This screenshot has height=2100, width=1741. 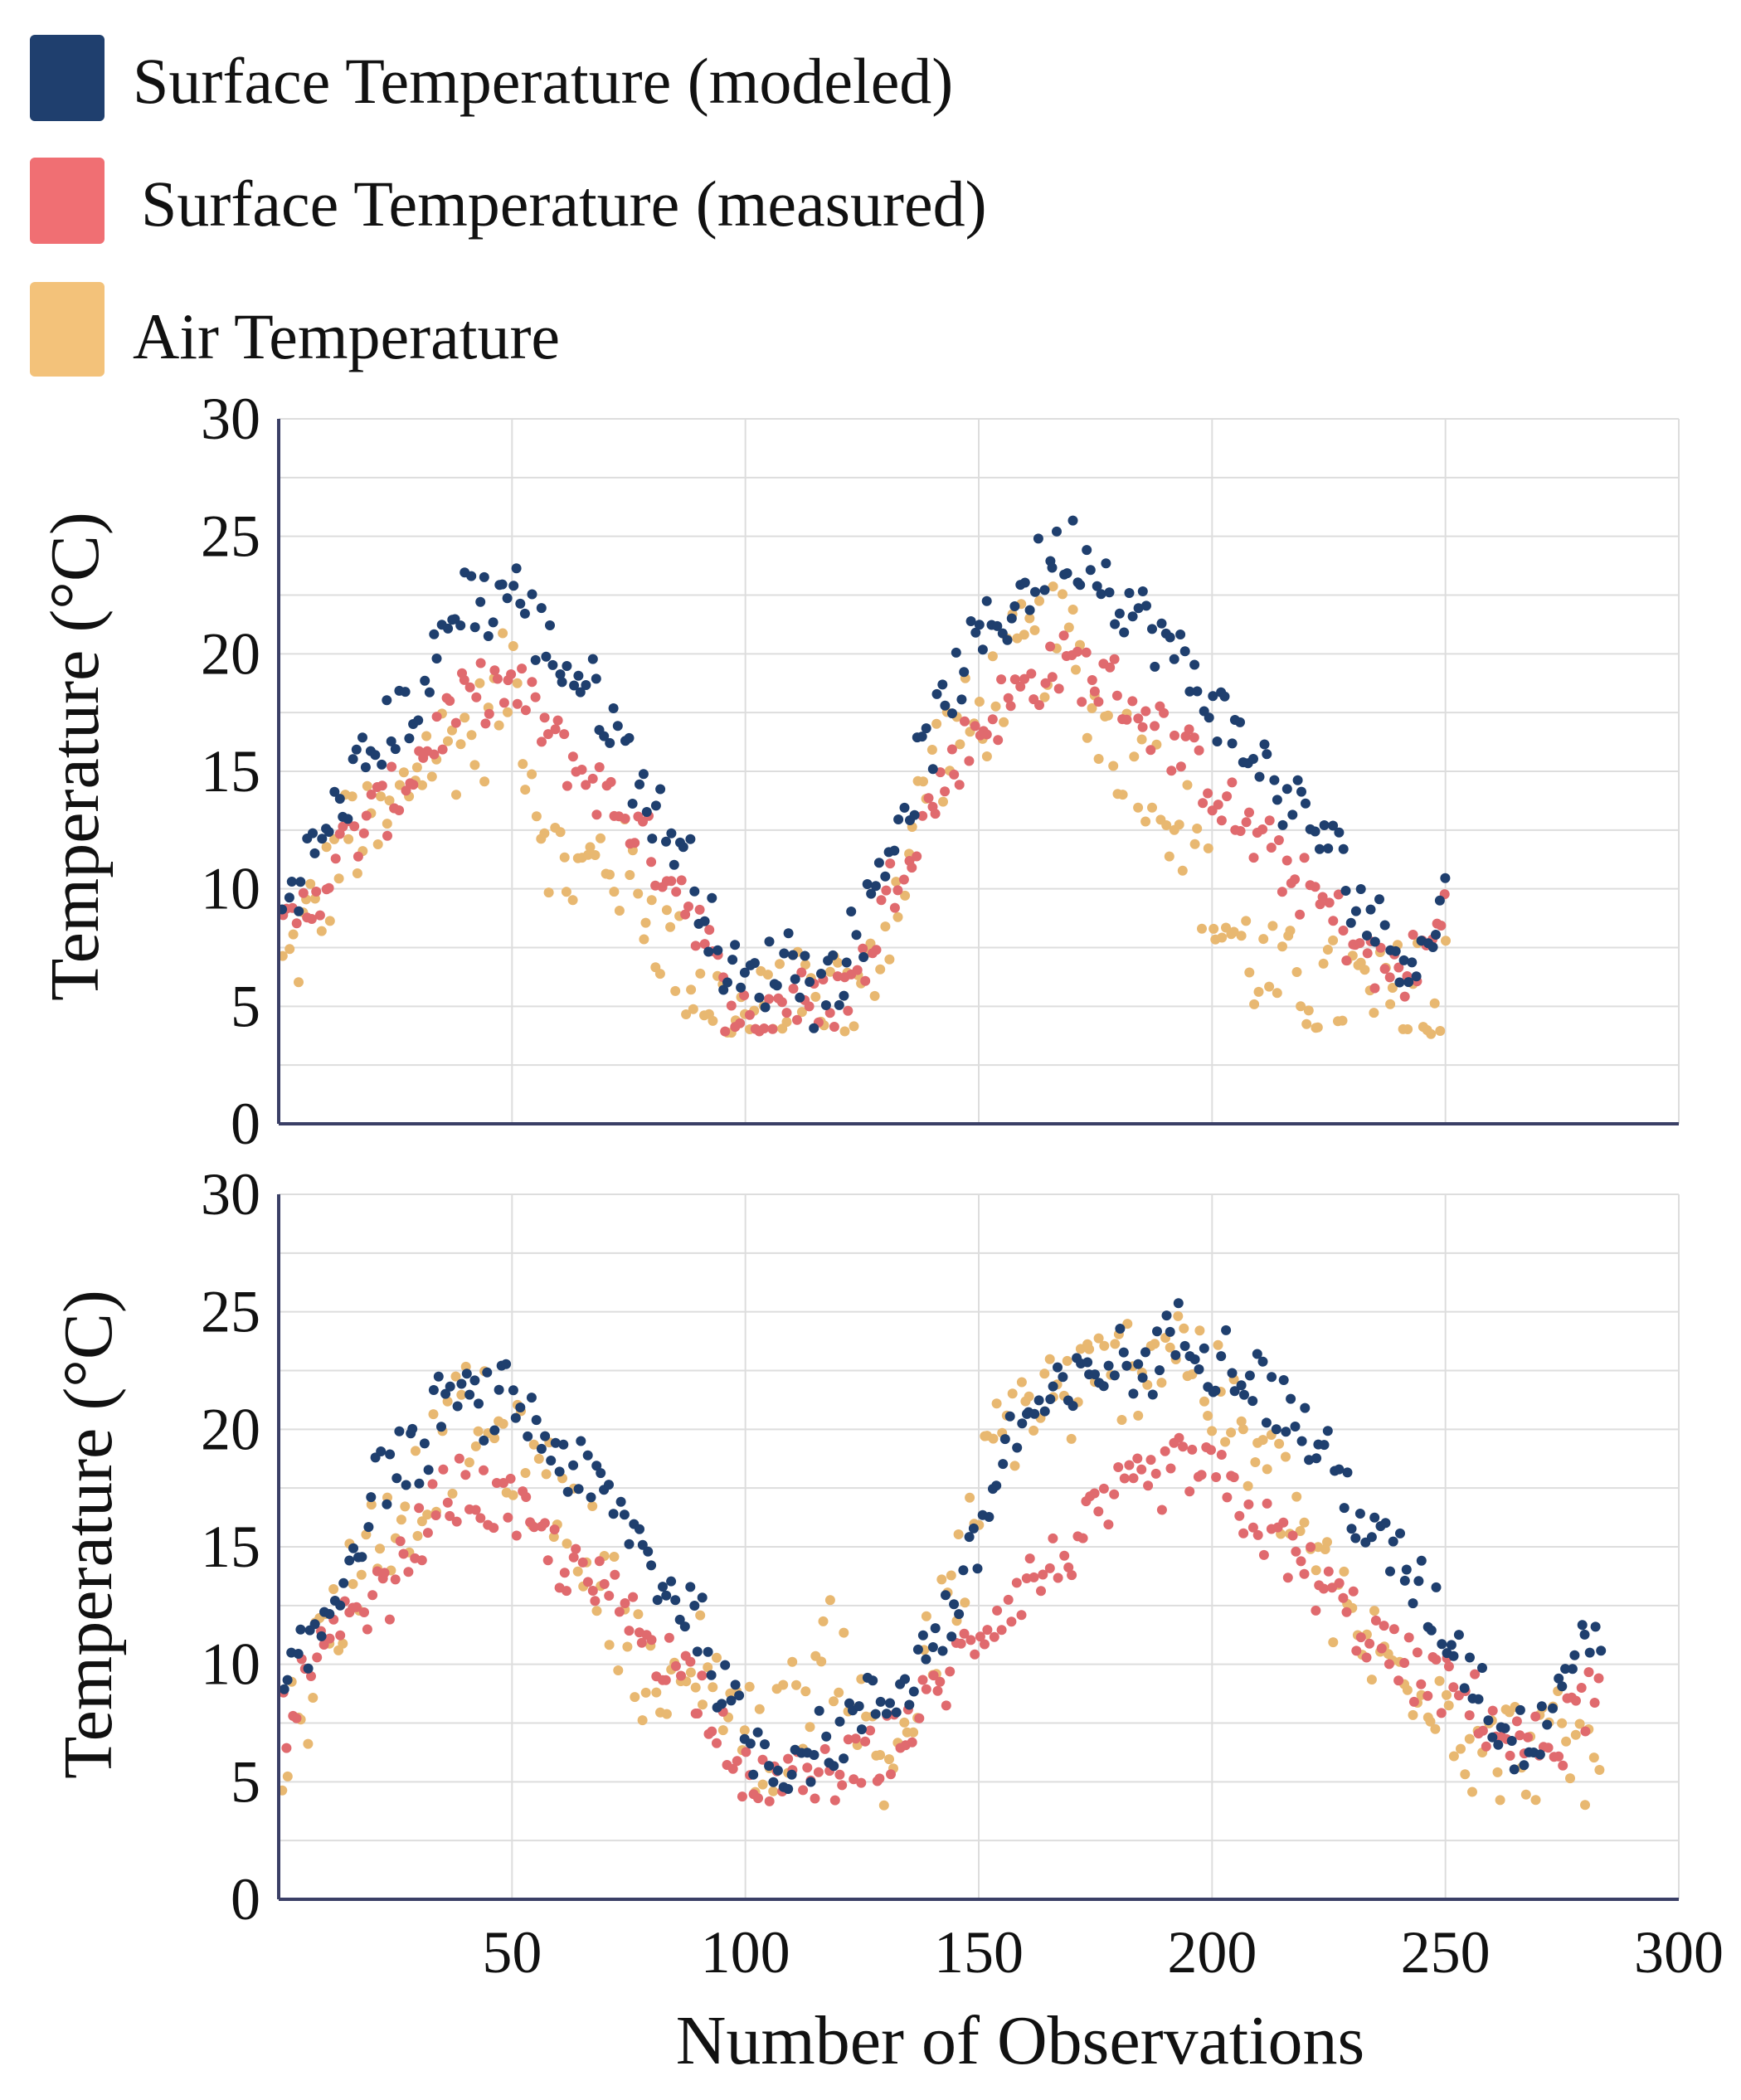 I want to click on legend-swatch-air, so click(x=67, y=329).